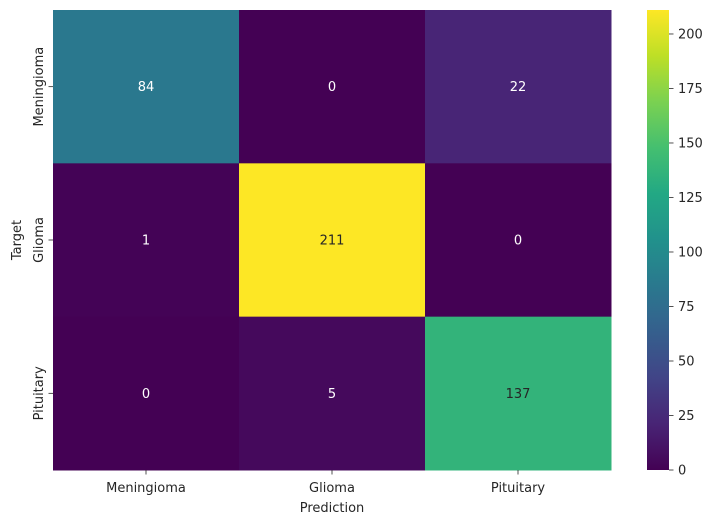 This screenshot has width=715, height=525. I want to click on colorbar: 0 25 50 75 100 125 150 175 200, so click(675, 244).